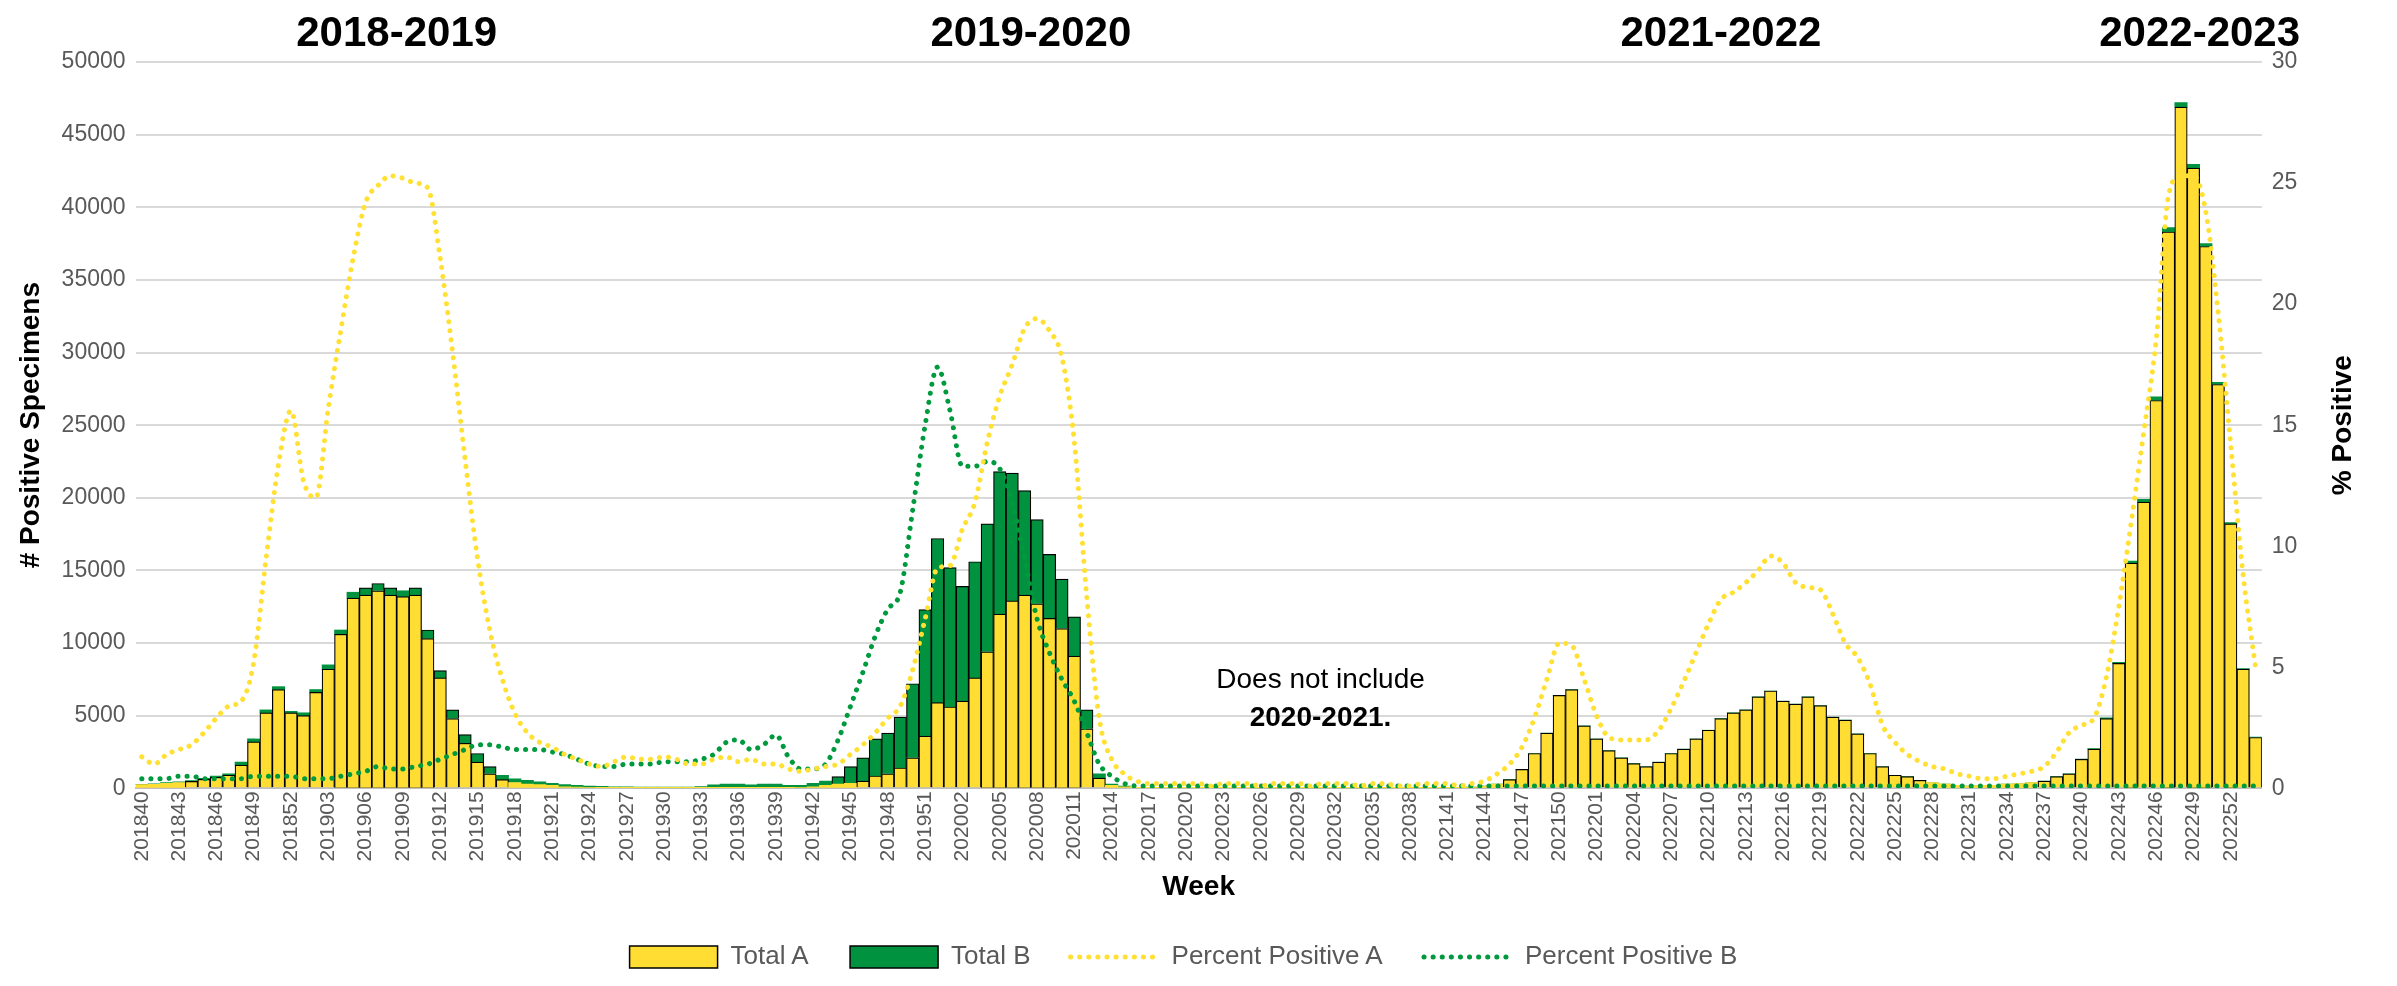 This screenshot has height=986, width=2397. What do you see at coordinates (923, 826) in the screenshot?
I see `x-tick-label: 201951` at bounding box center [923, 826].